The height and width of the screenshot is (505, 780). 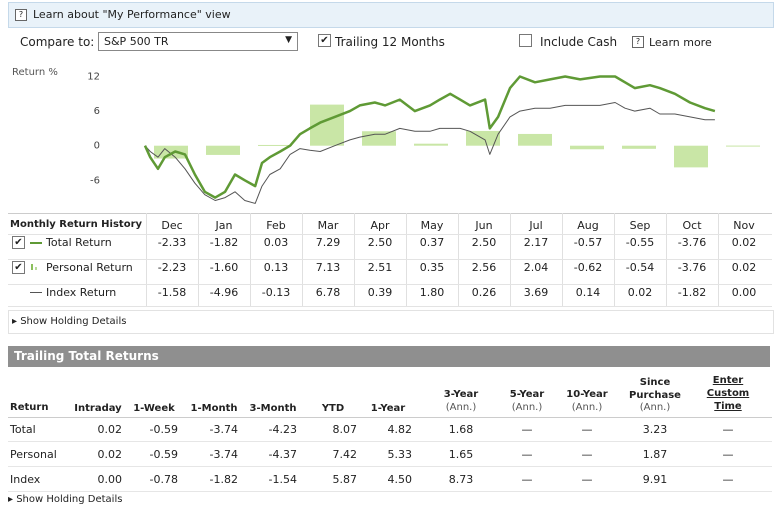 What do you see at coordinates (432, 242) in the screenshot?
I see `cell: 0.37` at bounding box center [432, 242].